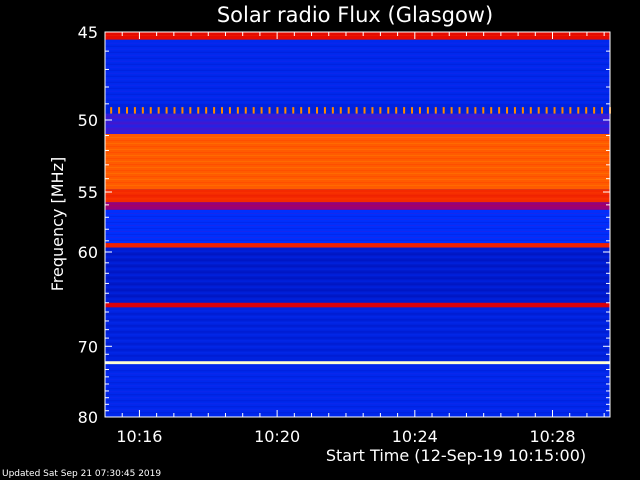  I want to click on y-tick-label: 70, so click(88, 346).